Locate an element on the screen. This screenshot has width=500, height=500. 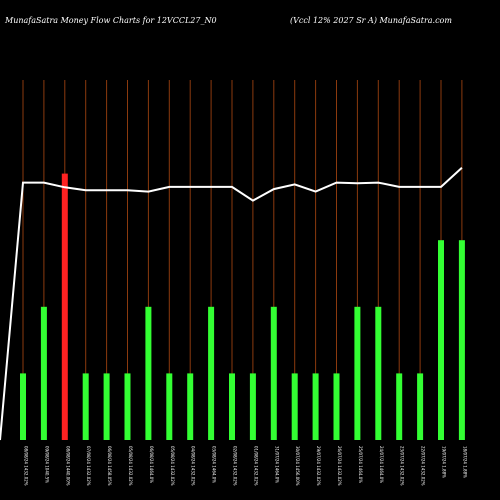
x-tick-label: 29/07/24 1432.02% is located at coordinates (318, 466).